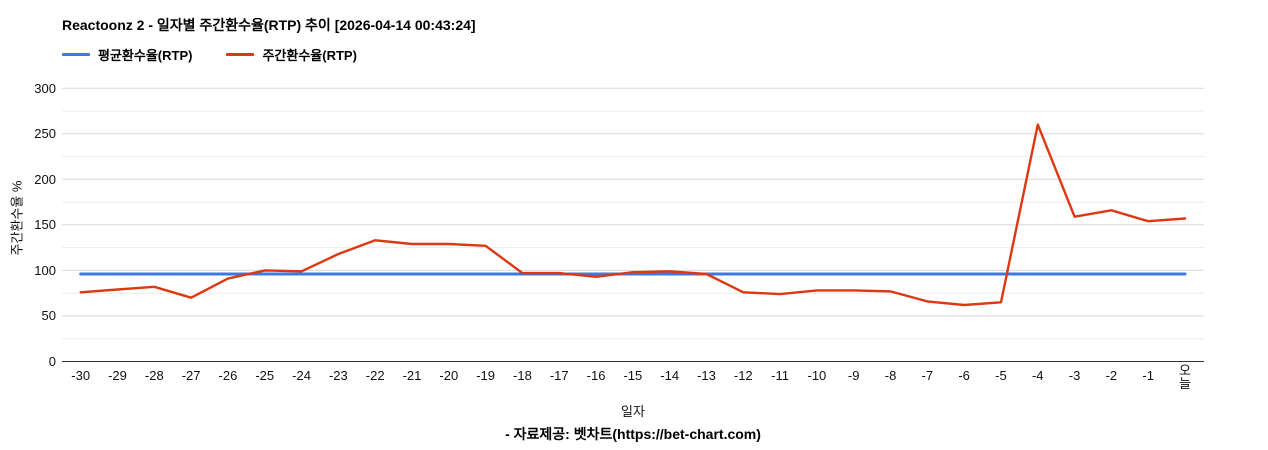  What do you see at coordinates (154, 375) in the screenshot?
I see `x-tick-label: -28` at bounding box center [154, 375].